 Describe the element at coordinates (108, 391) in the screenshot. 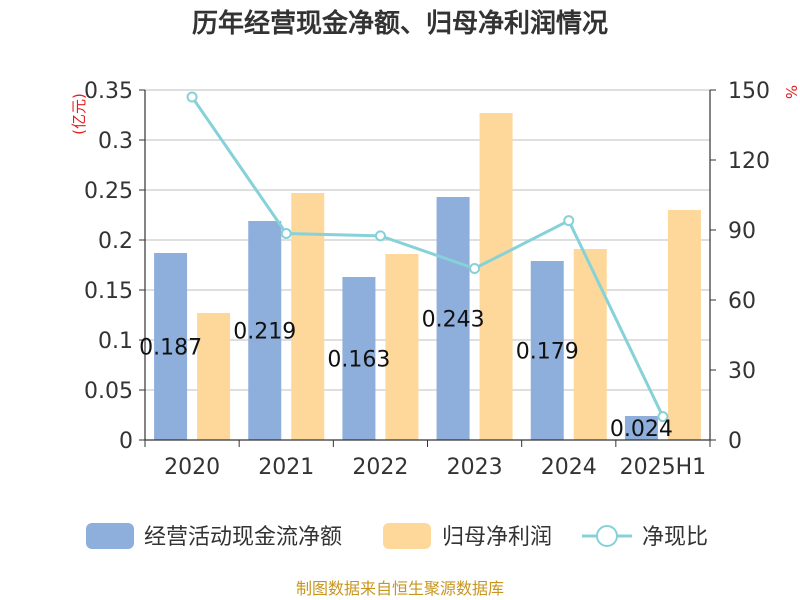

I see `left-tick-label: 0.05` at that location.